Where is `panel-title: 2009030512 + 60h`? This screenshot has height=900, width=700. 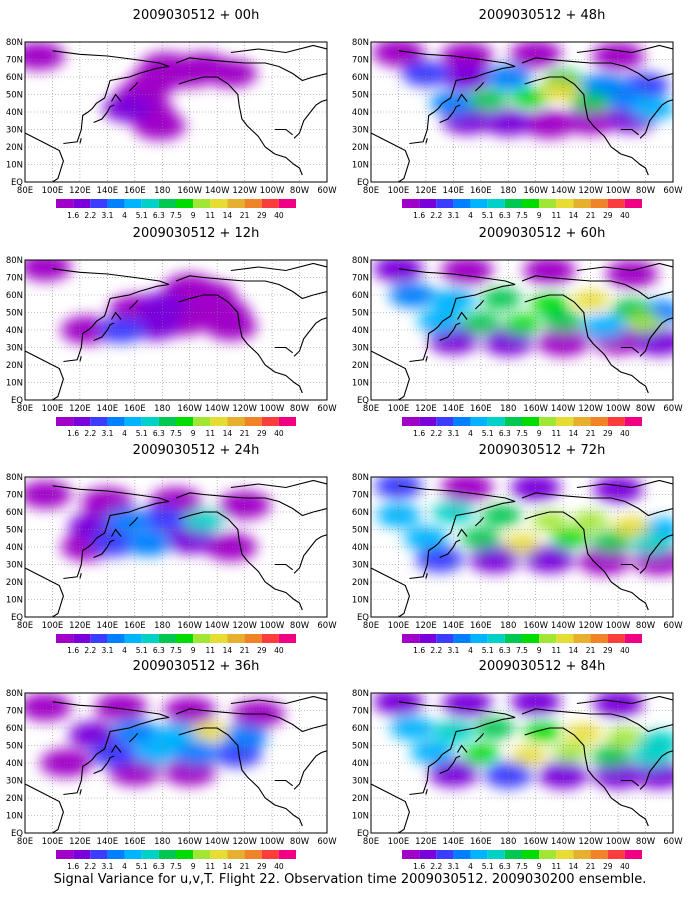
panel-title: 2009030512 + 60h is located at coordinates (542, 233).